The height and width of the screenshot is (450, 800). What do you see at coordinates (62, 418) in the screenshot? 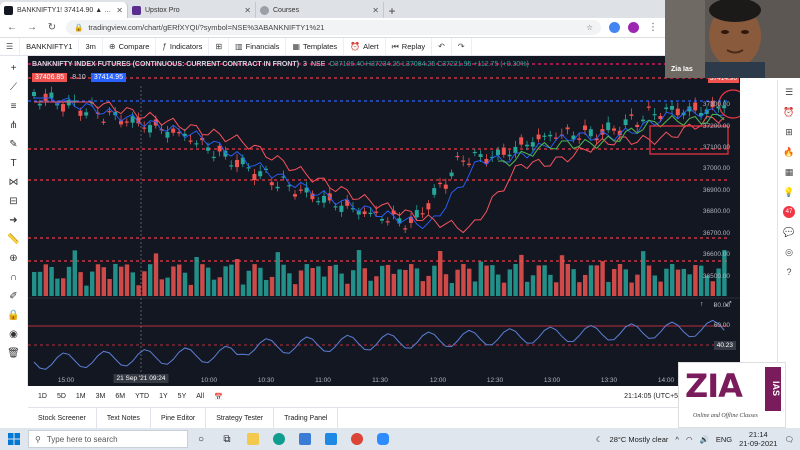
I see `tab-stock-screener: Stock Screener` at bounding box center [62, 418].